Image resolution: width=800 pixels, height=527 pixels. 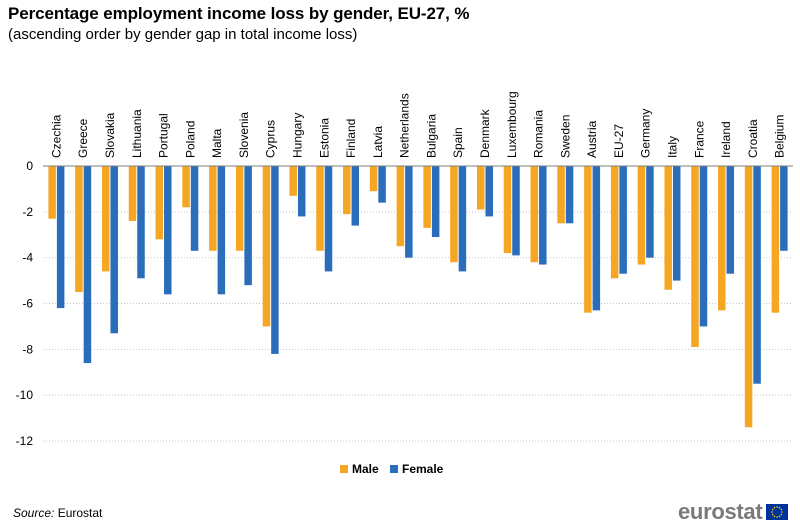 I want to click on female-bar-italy, so click(x=676, y=223).